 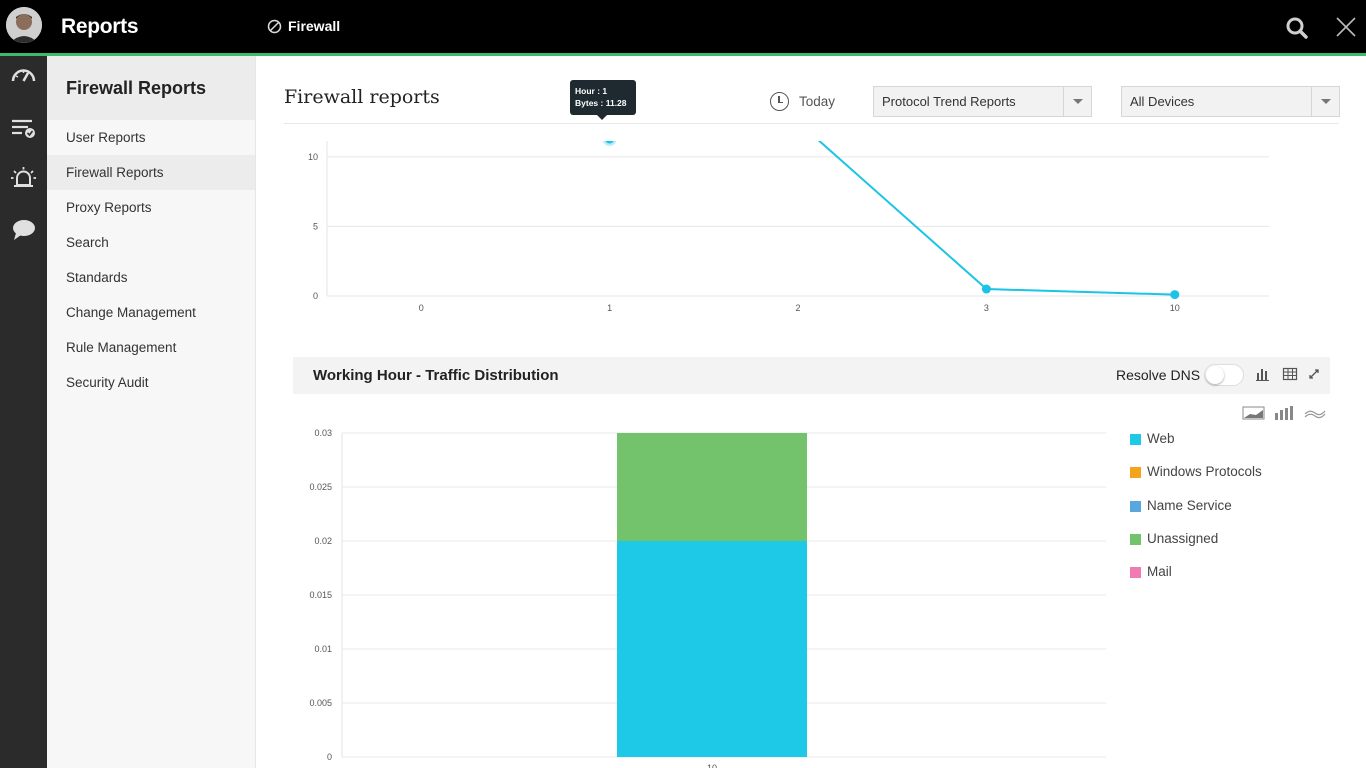 I want to click on breadcrumb: Firewall, so click(x=303, y=26).